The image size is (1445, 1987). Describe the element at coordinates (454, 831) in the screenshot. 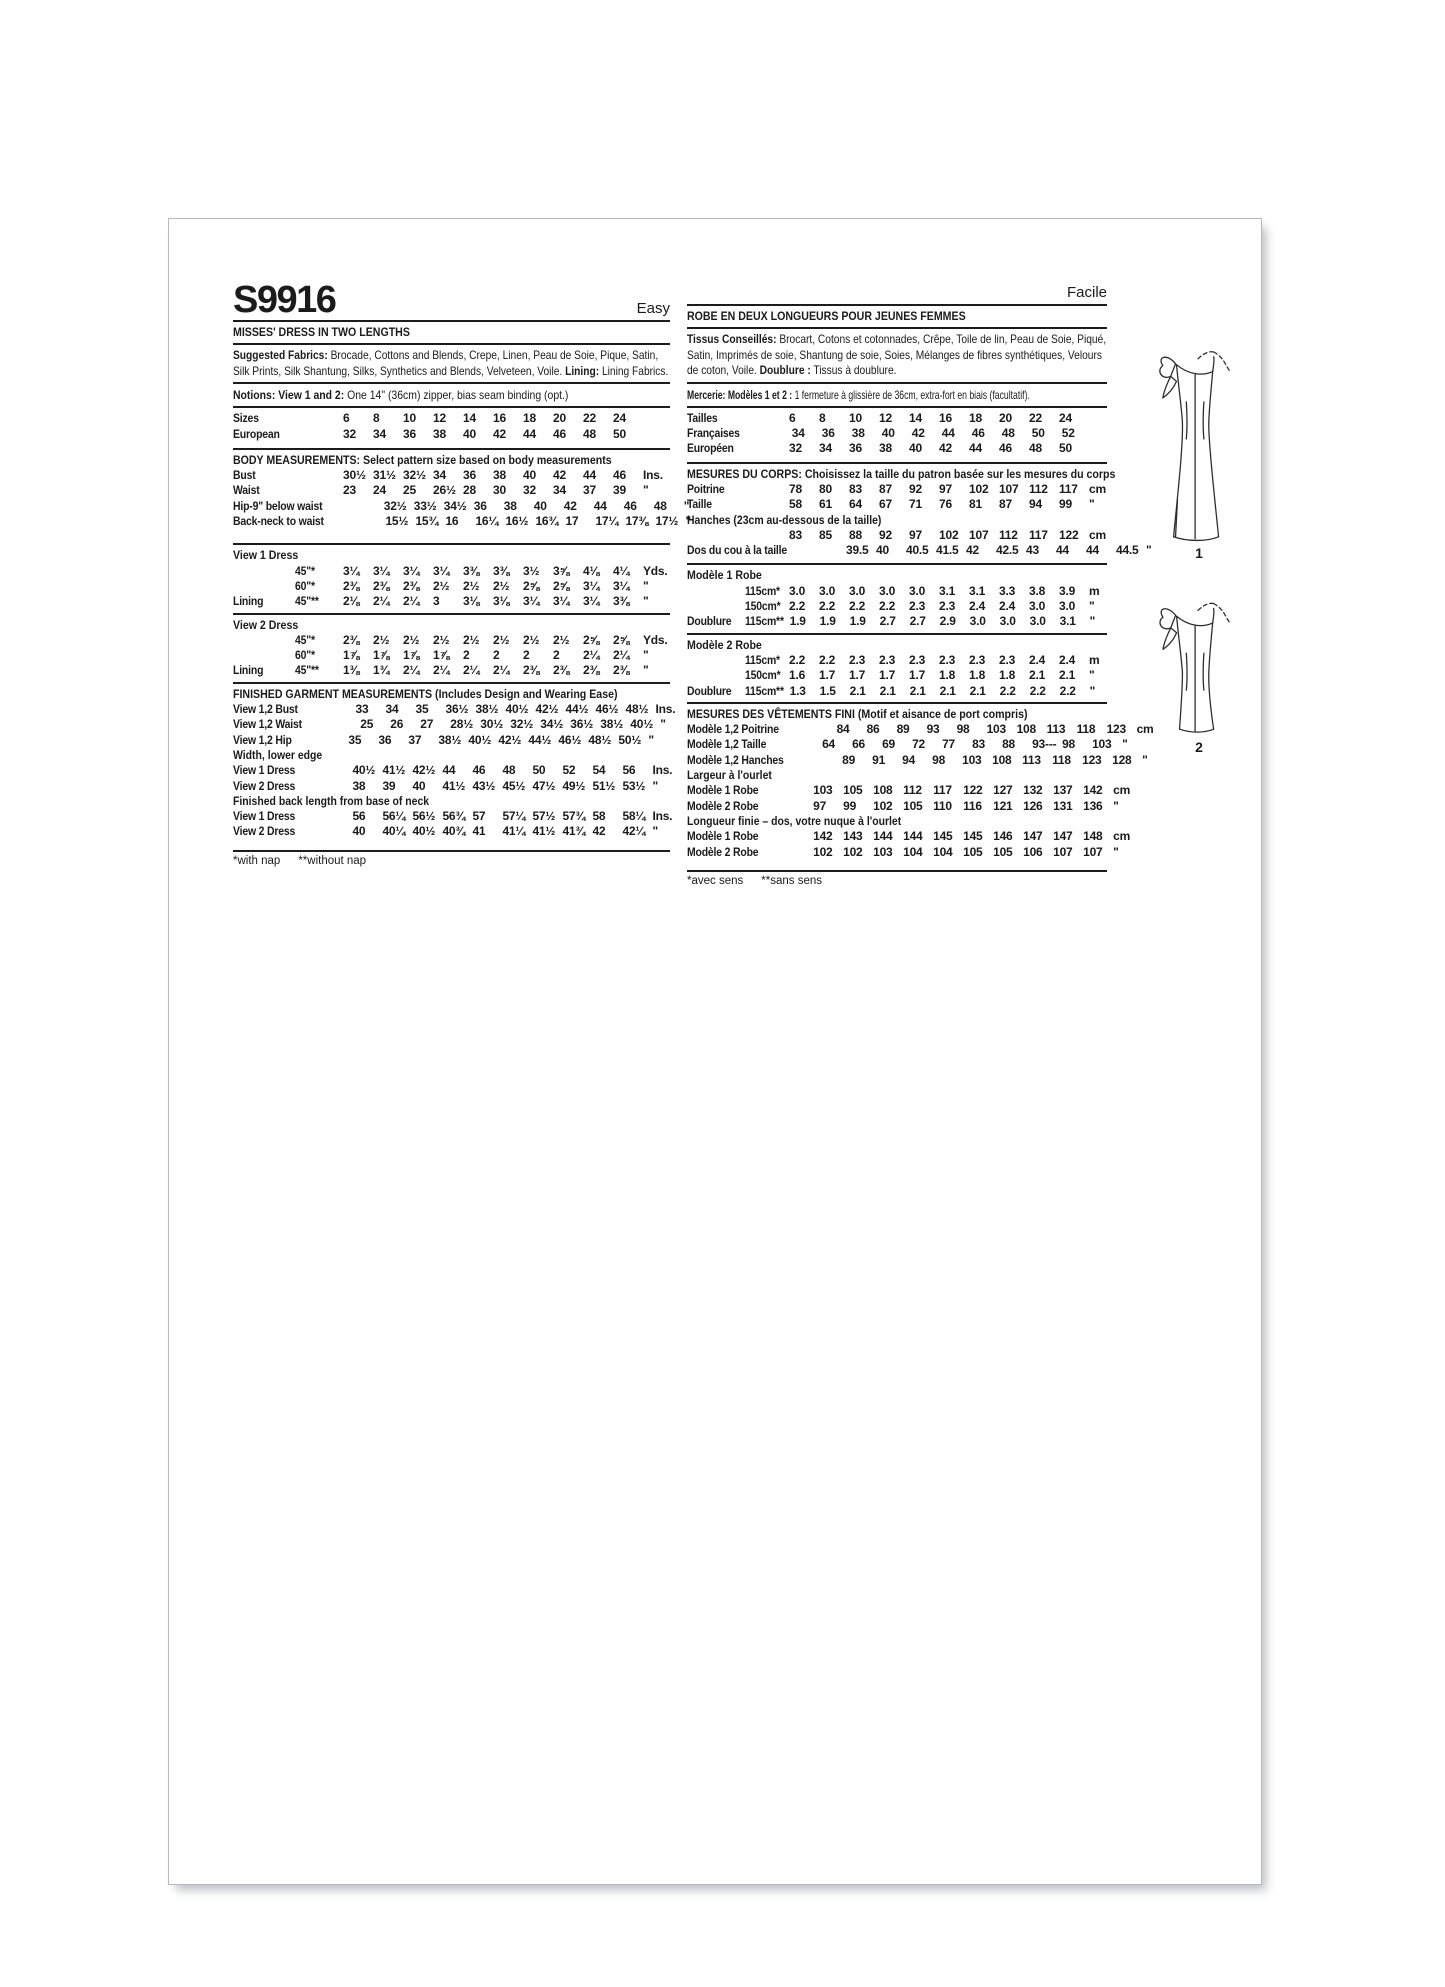

I see `cell-value: 40¾` at that location.